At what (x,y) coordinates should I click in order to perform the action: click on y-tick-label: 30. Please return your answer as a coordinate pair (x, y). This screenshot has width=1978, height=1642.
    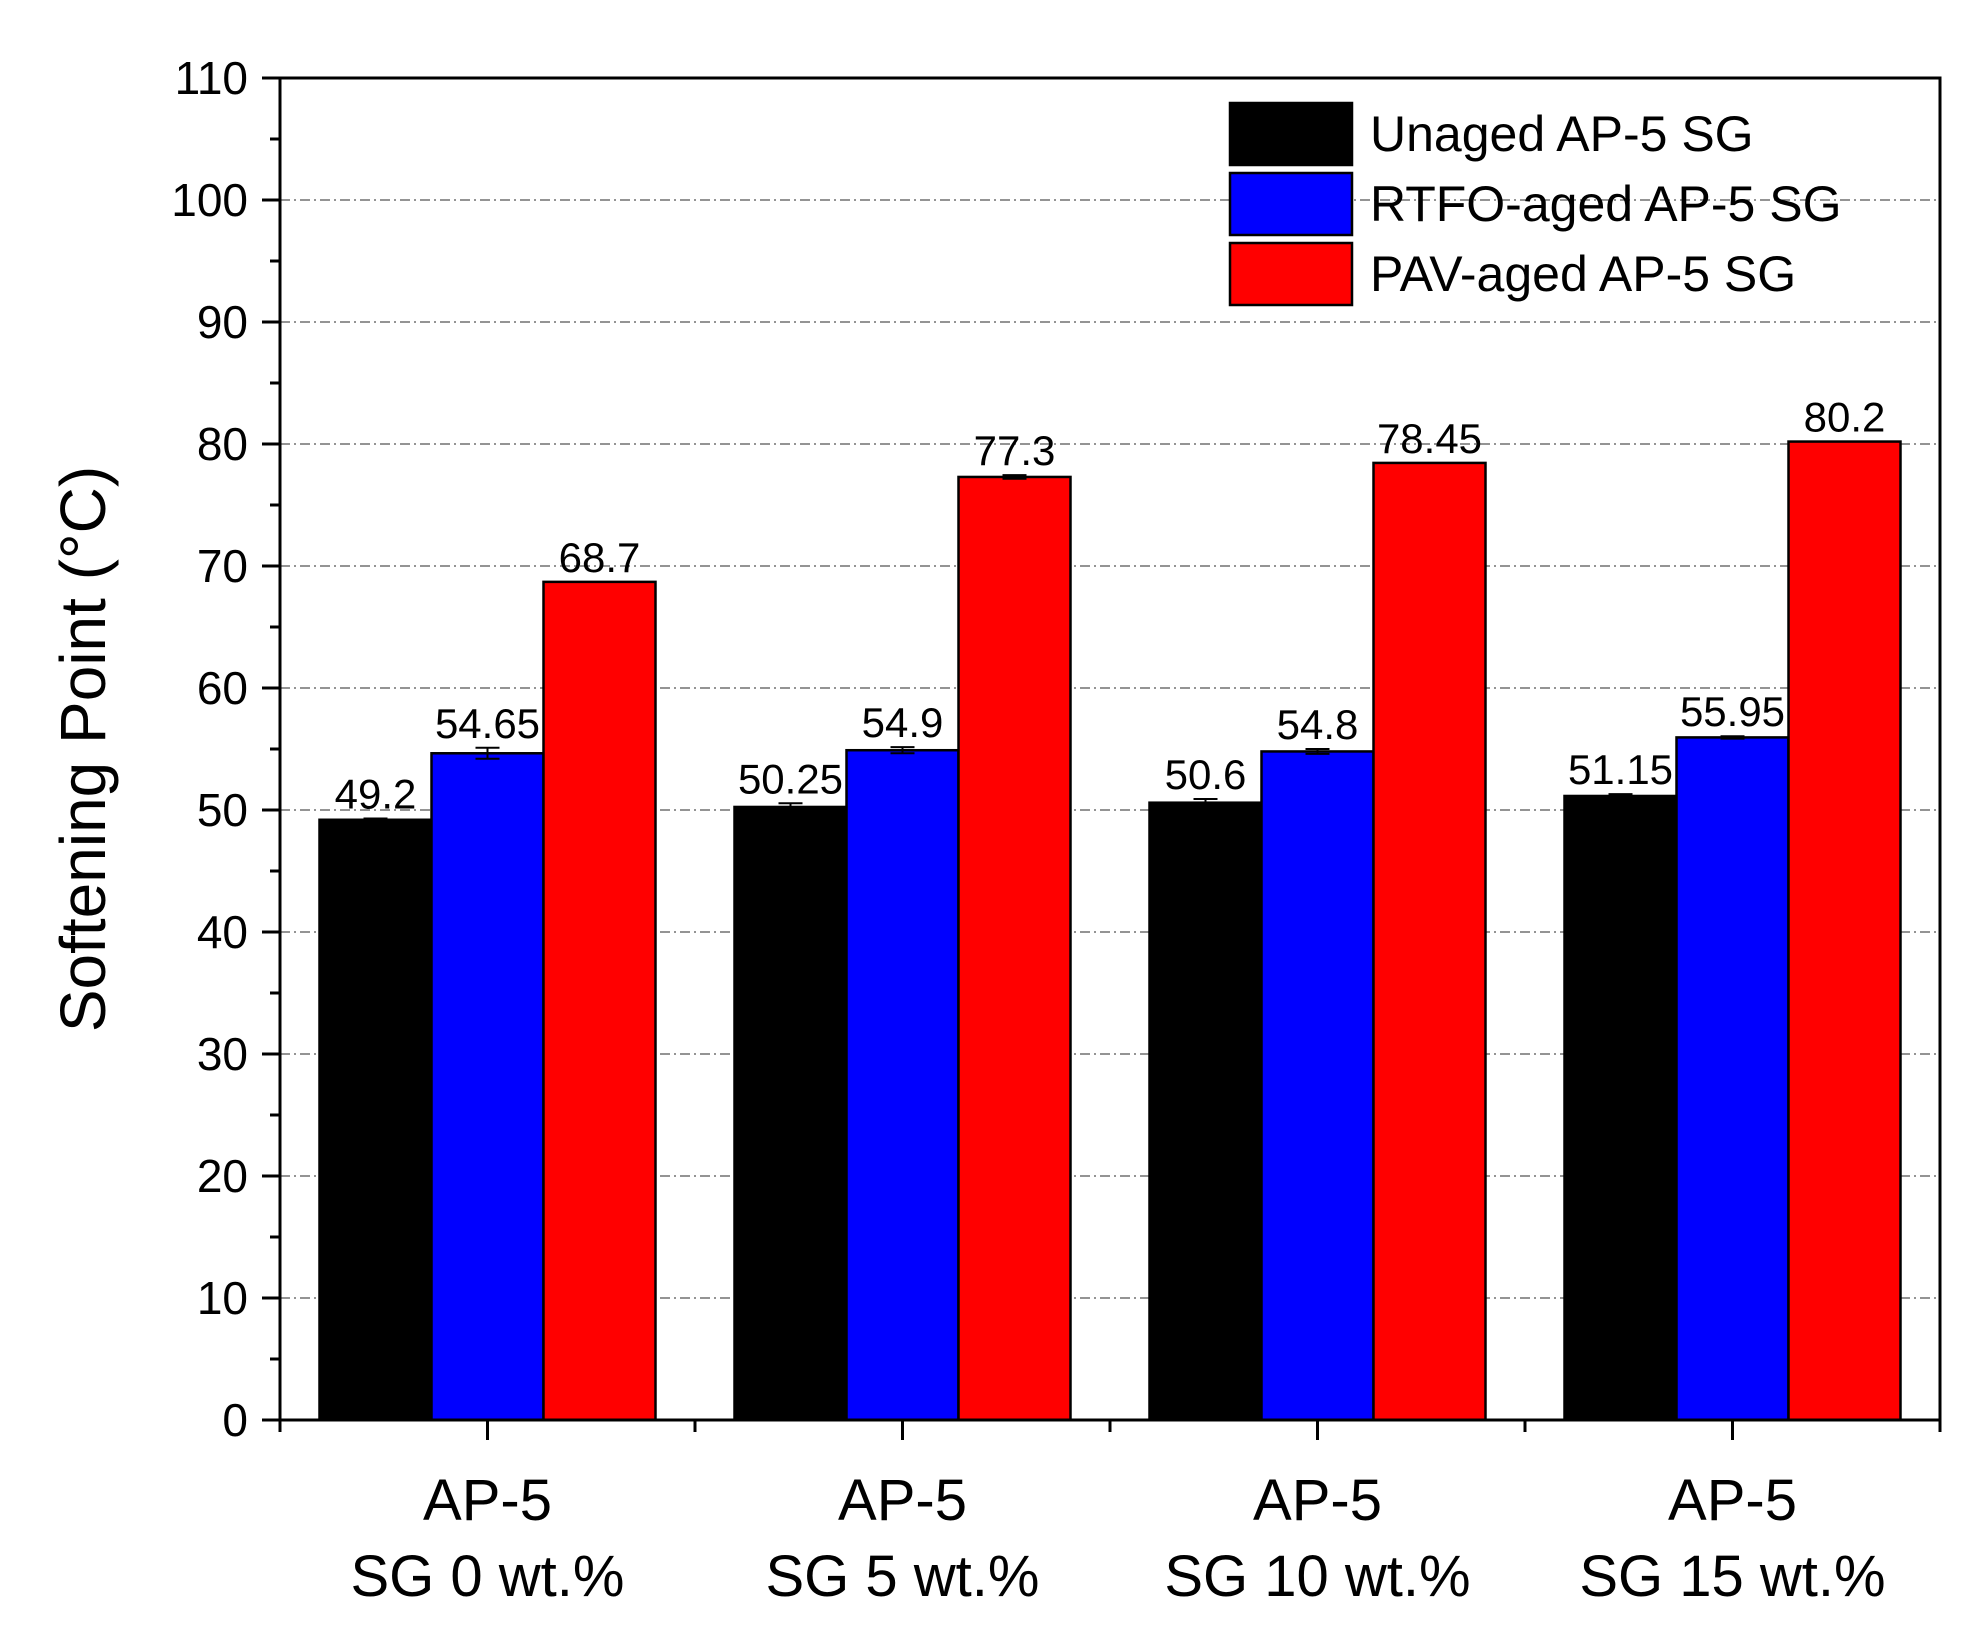
    Looking at the image, I should click on (222, 1054).